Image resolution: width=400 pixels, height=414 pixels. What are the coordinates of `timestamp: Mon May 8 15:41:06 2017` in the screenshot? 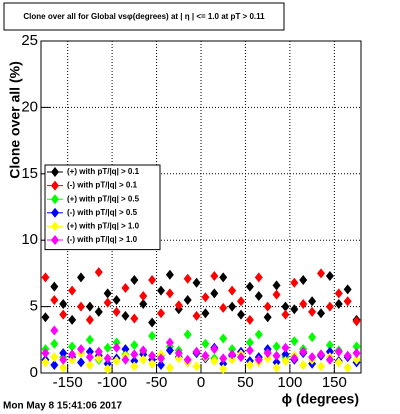 It's located at (62, 406).